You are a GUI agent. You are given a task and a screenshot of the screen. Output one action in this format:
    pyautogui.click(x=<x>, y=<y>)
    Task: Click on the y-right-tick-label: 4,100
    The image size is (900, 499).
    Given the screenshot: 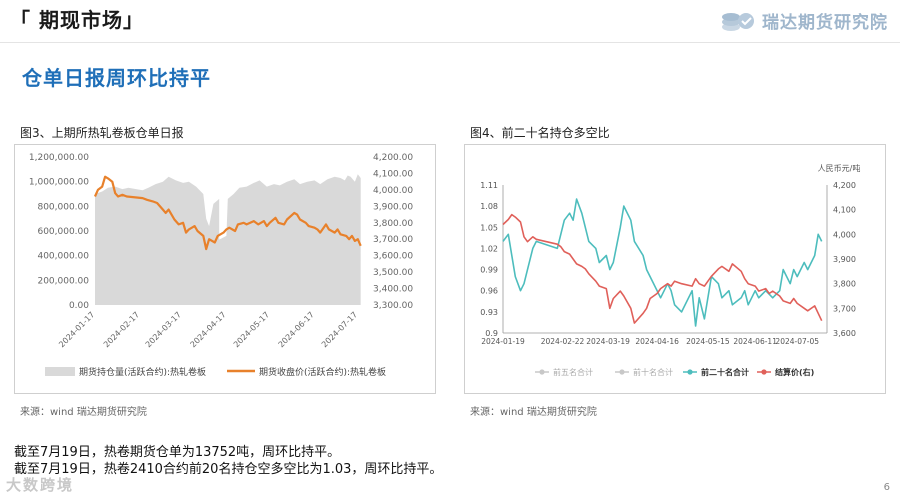 What is the action you would take?
    pyautogui.click(x=844, y=210)
    